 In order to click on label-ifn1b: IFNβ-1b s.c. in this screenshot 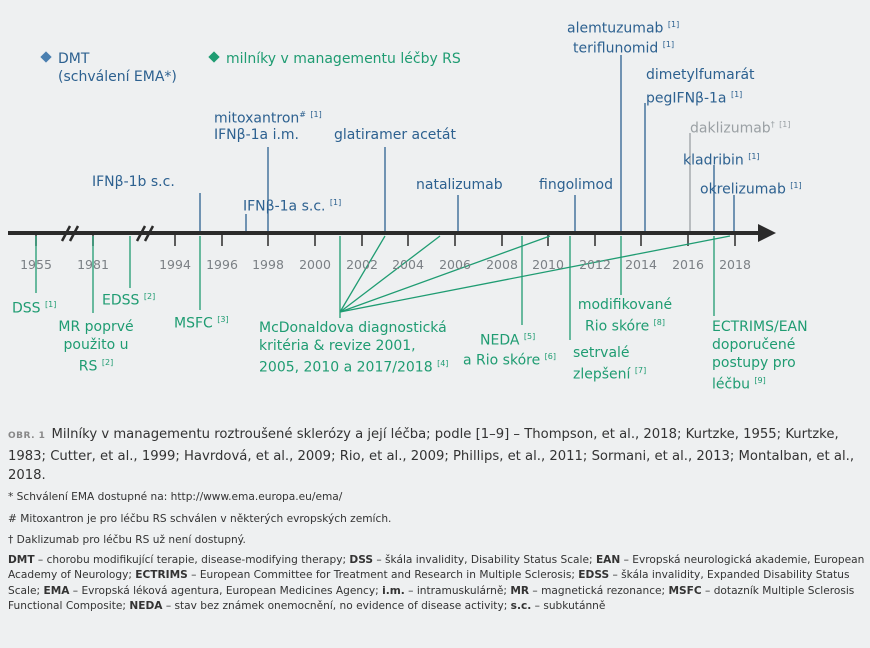, I will do `click(133, 182)`.